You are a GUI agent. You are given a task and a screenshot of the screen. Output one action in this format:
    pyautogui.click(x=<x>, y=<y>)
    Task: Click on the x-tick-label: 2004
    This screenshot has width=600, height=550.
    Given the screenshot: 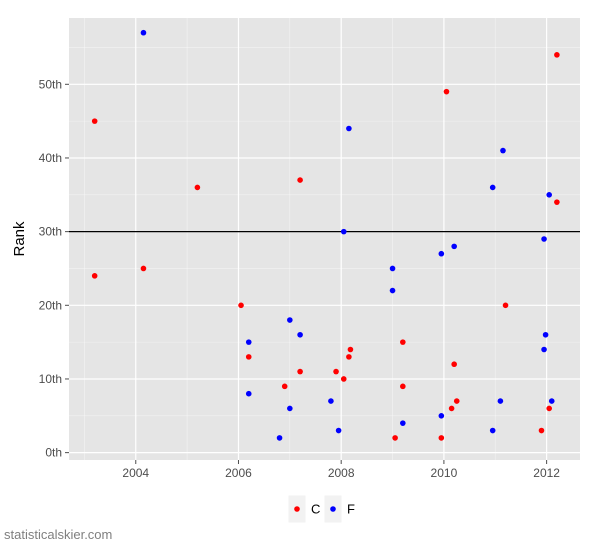 What is the action you would take?
    pyautogui.click(x=135, y=473)
    